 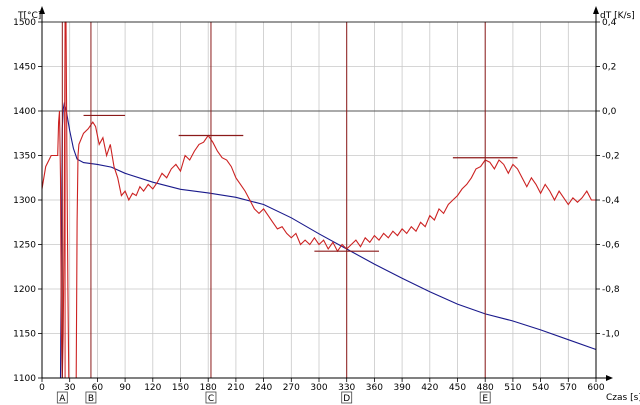 I want to click on y-right-tick-label: -1,0, so click(x=611, y=335).